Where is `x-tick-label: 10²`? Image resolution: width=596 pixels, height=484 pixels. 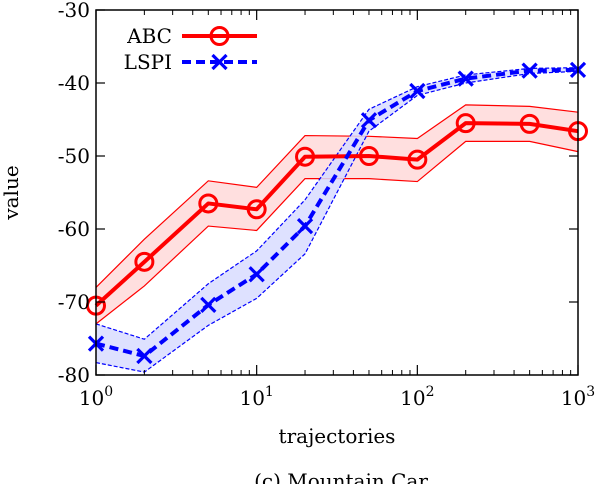
x-tick-label: 10² is located at coordinates (417, 397).